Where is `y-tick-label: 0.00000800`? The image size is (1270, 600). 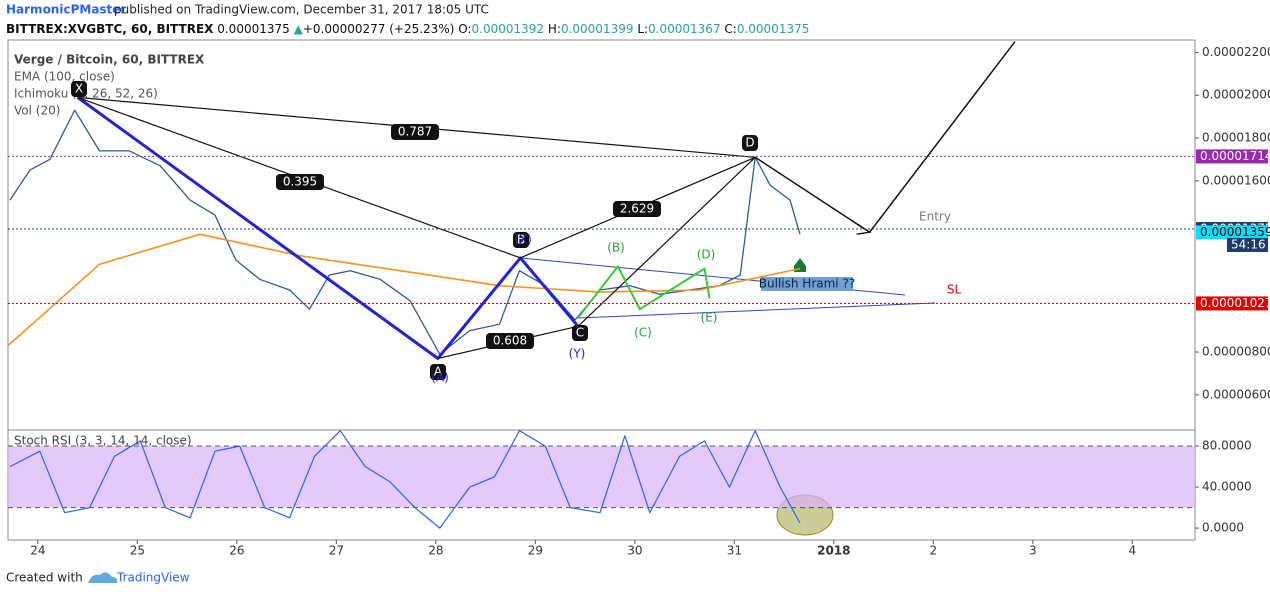 y-tick-label: 0.00000800 is located at coordinates (1236, 352).